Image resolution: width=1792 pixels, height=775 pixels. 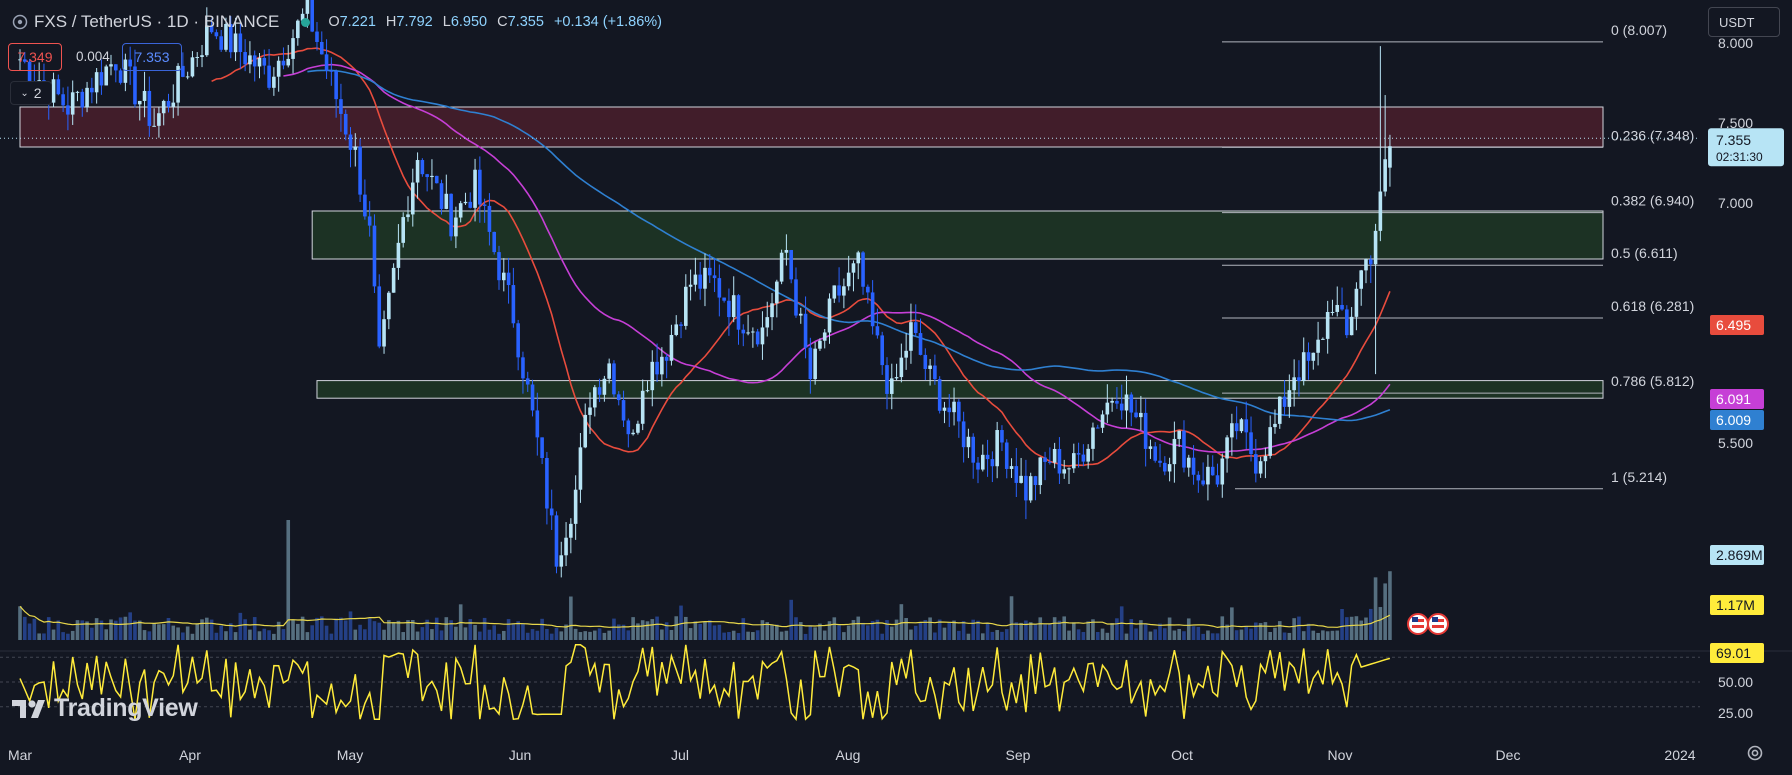 What do you see at coordinates (1755, 753) in the screenshot?
I see `gear-icon` at bounding box center [1755, 753].